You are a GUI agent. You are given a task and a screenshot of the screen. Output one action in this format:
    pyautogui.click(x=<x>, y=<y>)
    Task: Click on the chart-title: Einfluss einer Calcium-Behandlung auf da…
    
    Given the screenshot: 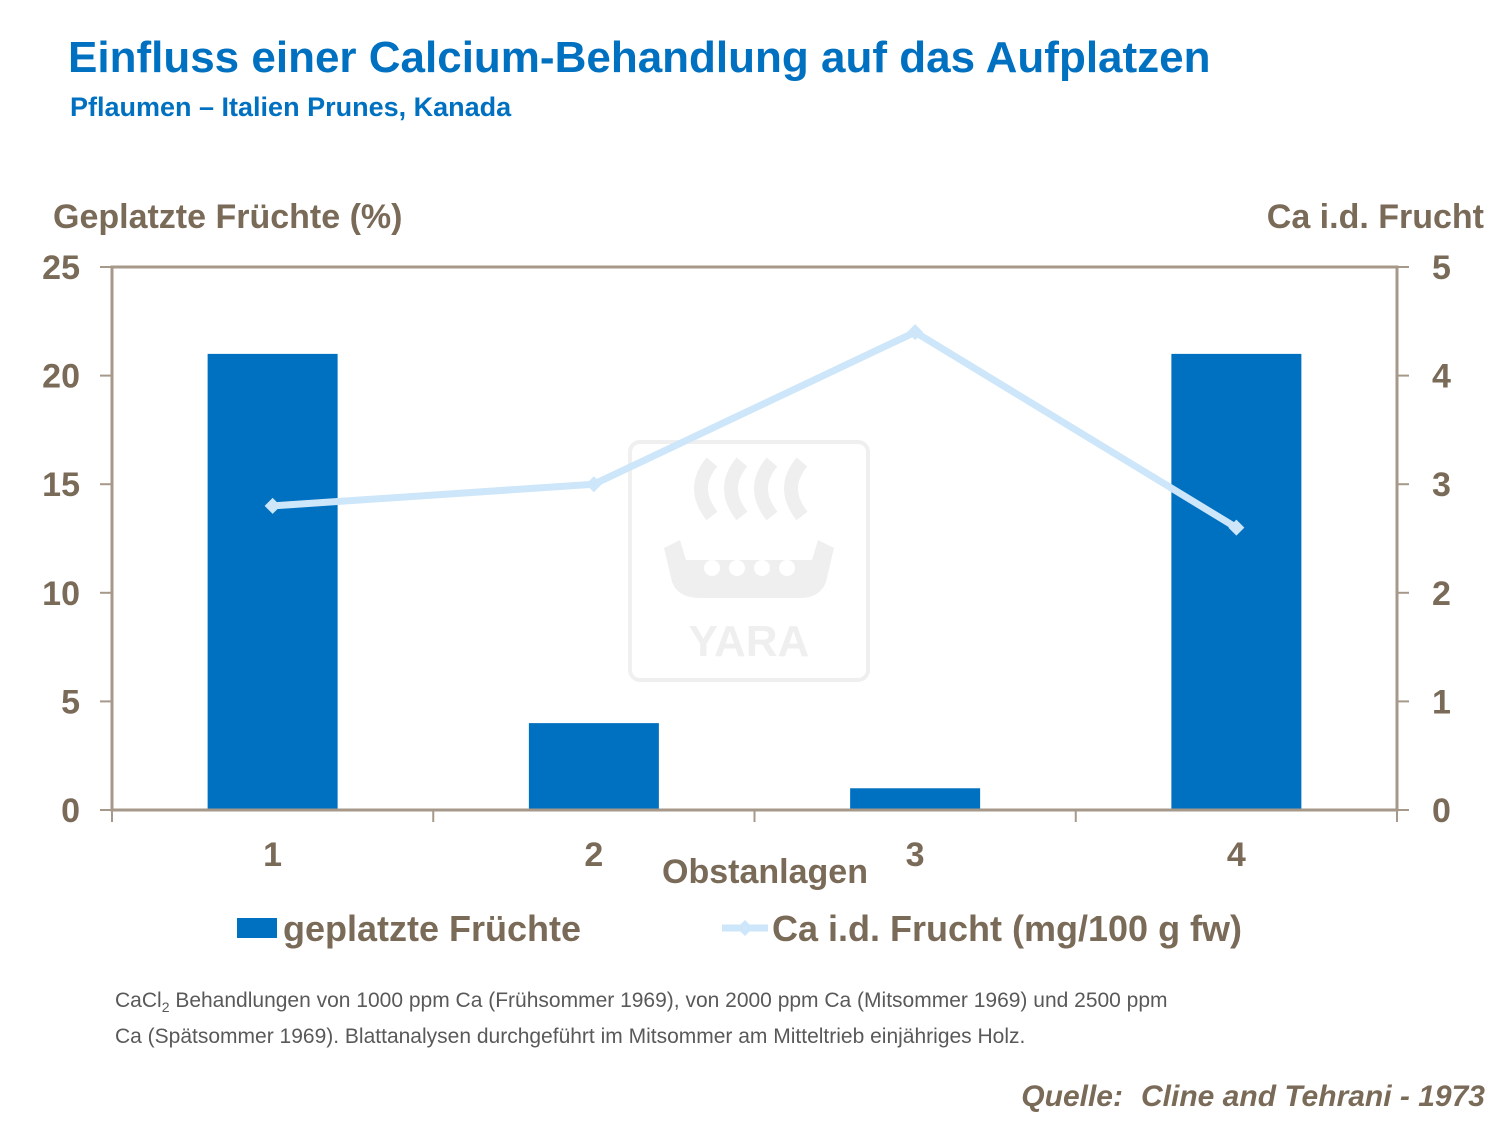 What is the action you would take?
    pyautogui.click(x=639, y=57)
    